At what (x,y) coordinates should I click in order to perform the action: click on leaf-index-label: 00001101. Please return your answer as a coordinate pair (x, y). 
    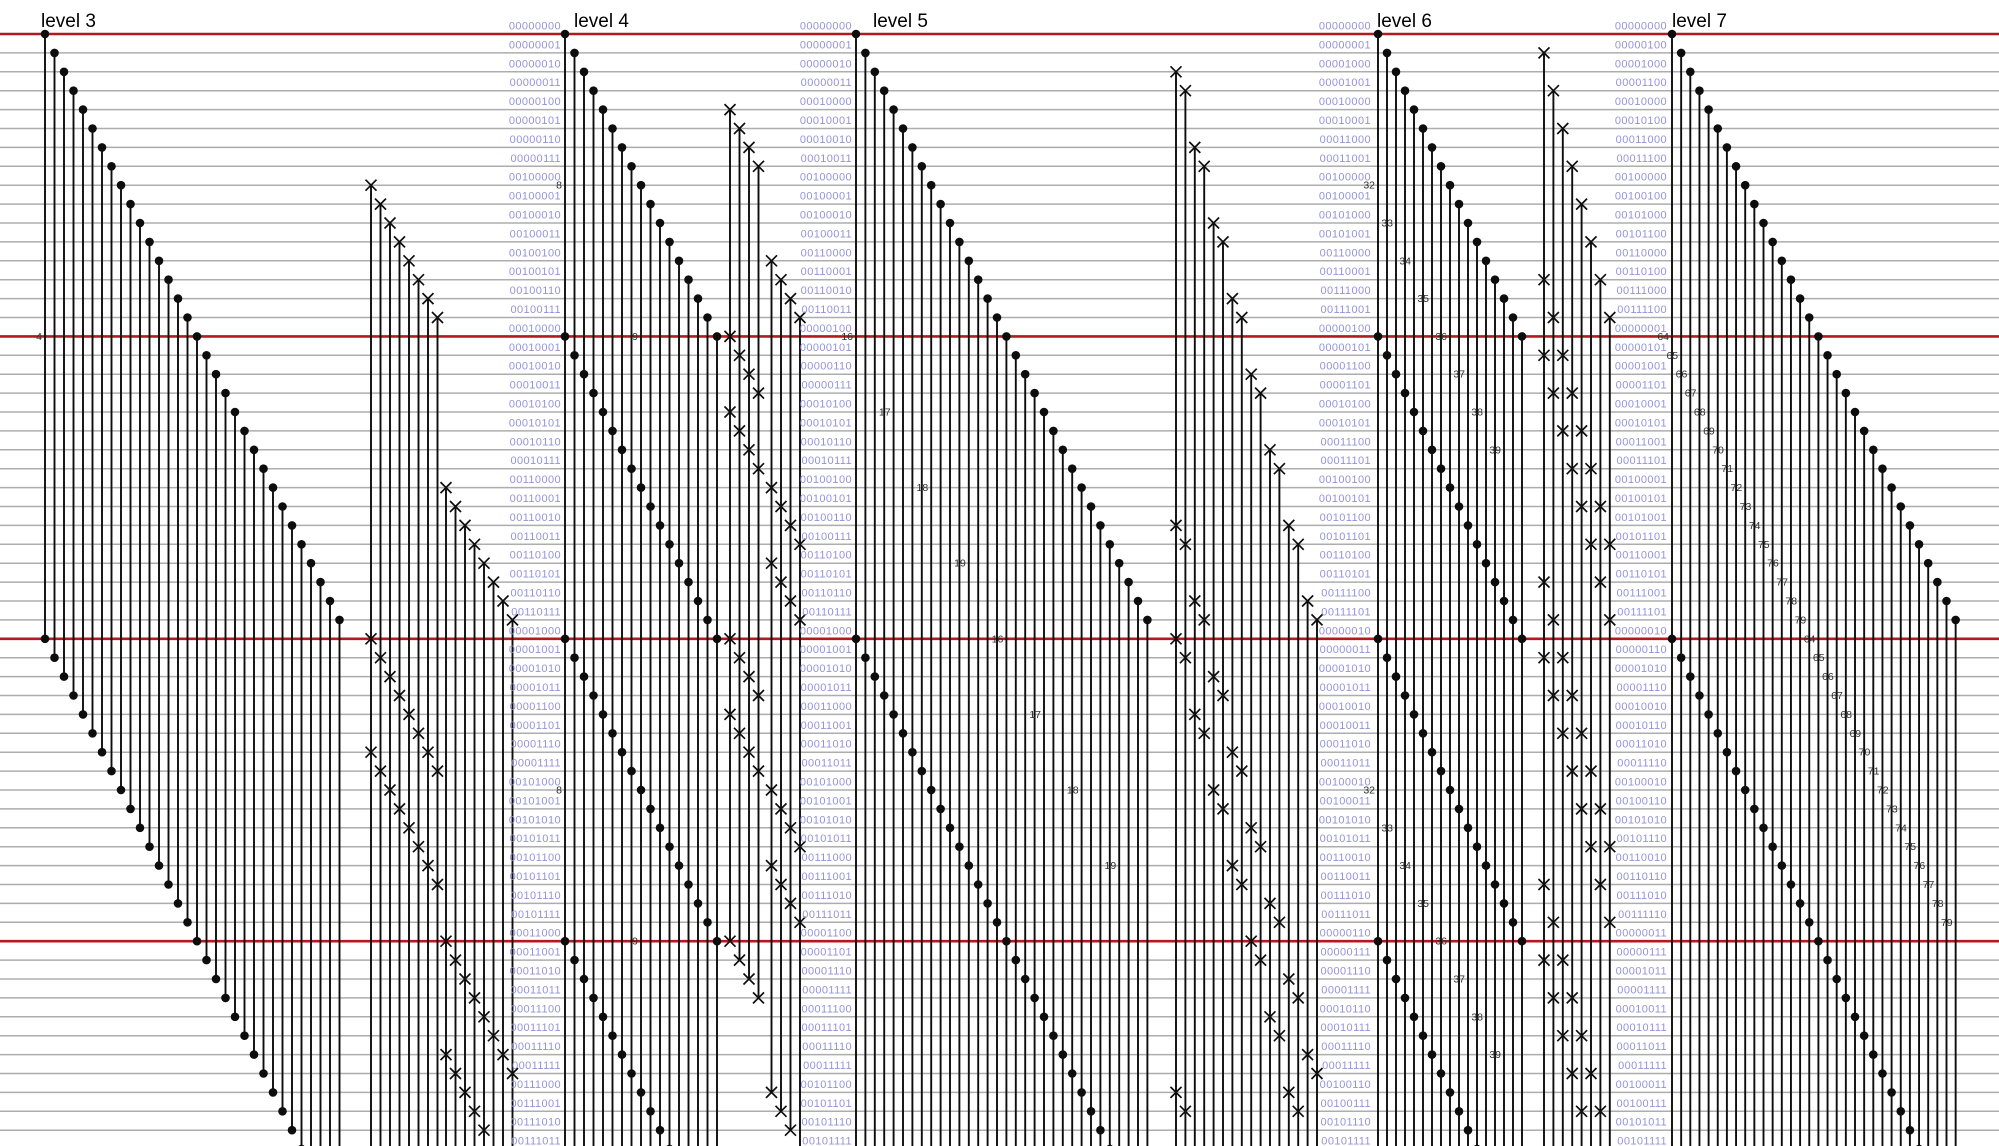
    Looking at the image, I should click on (535, 726).